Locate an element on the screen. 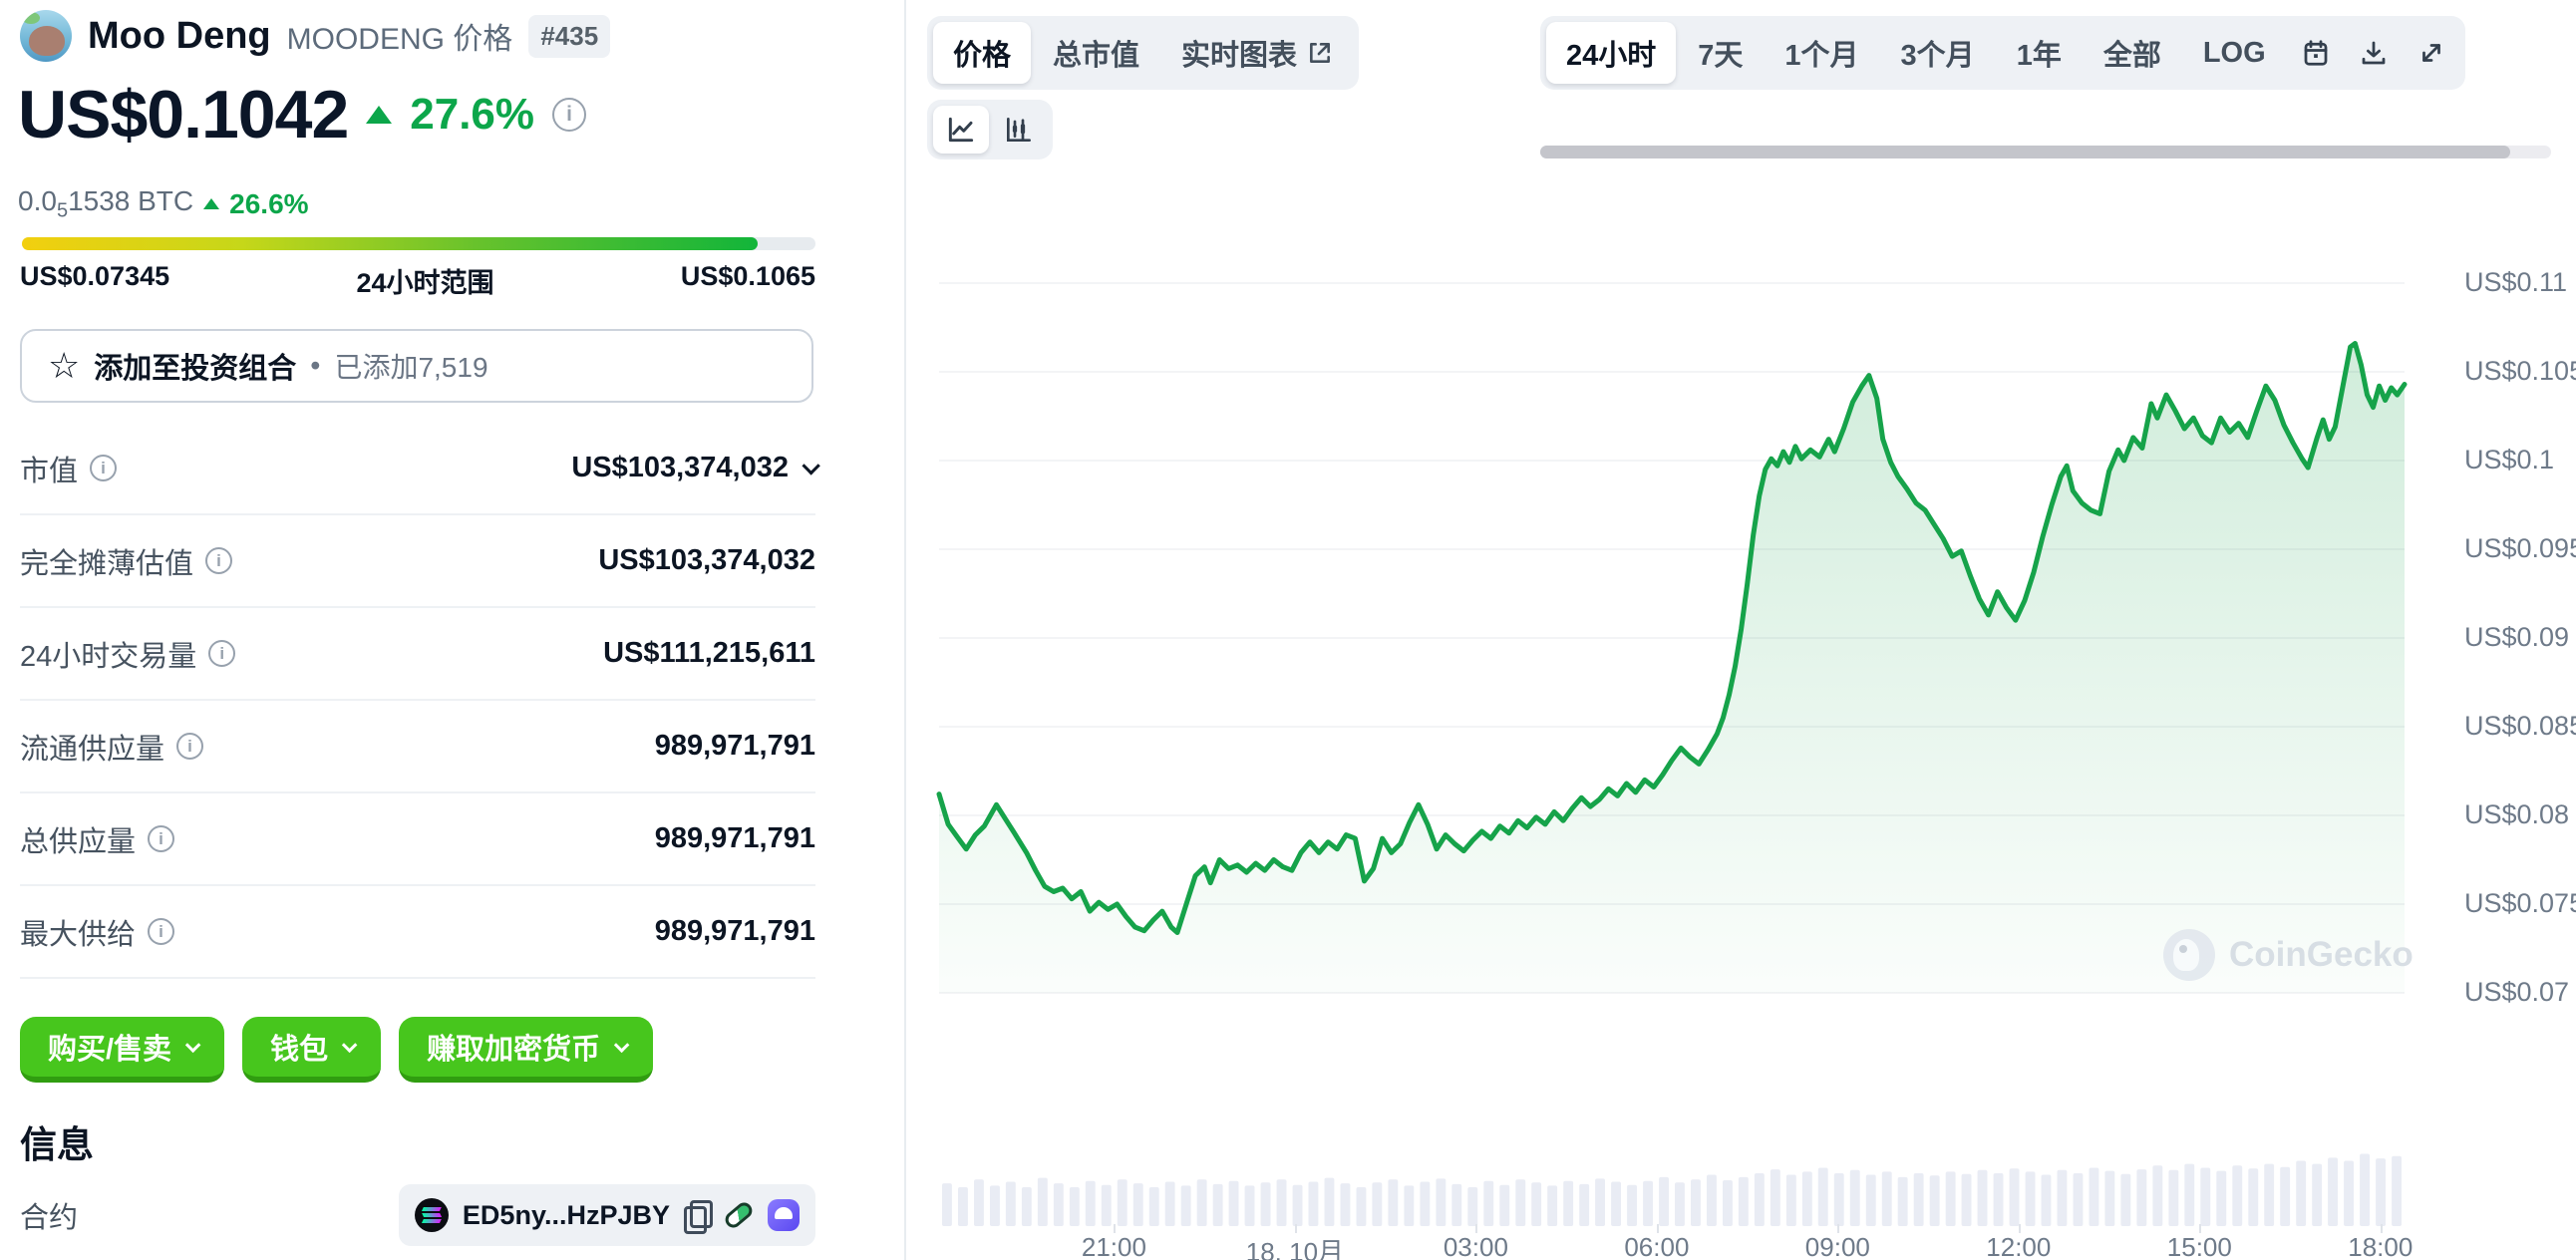  range-24h-bar is located at coordinates (418, 243).